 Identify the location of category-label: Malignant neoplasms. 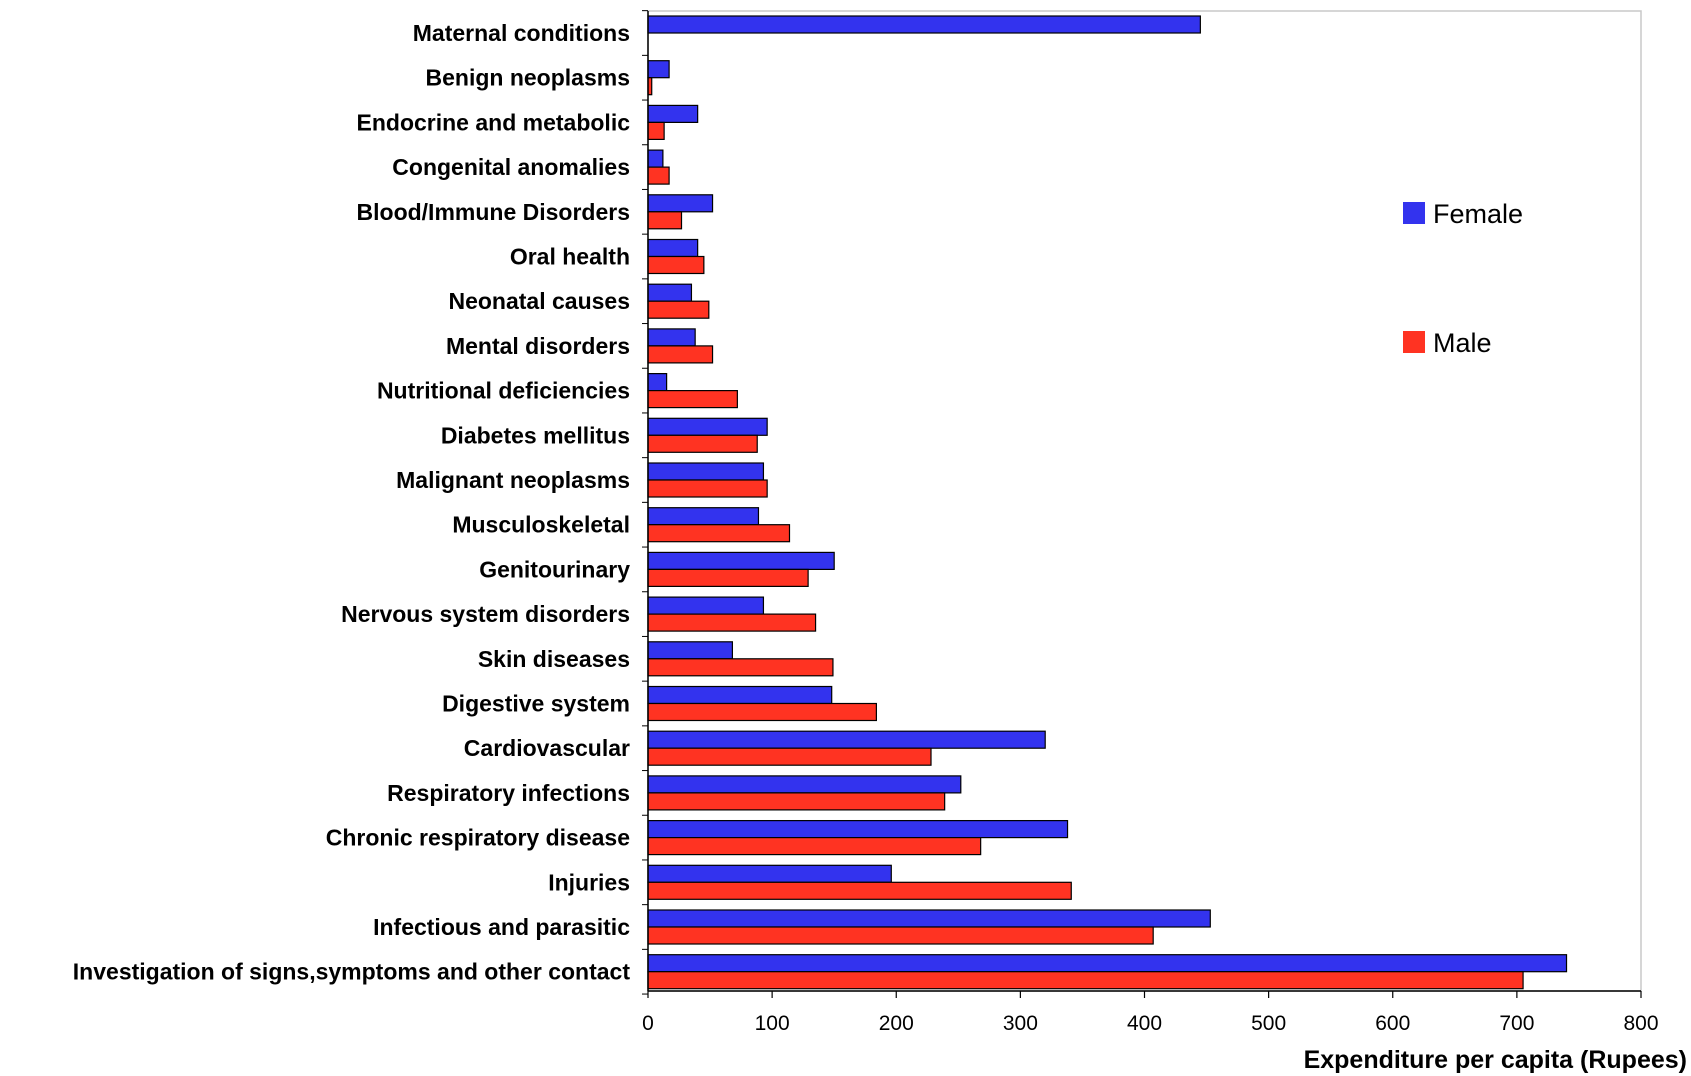
(513, 480).